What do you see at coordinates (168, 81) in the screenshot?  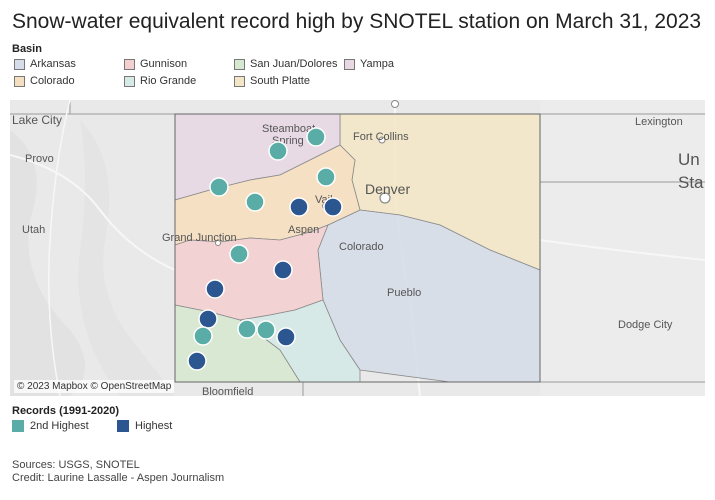 I see `legend-label: Rio Grande` at bounding box center [168, 81].